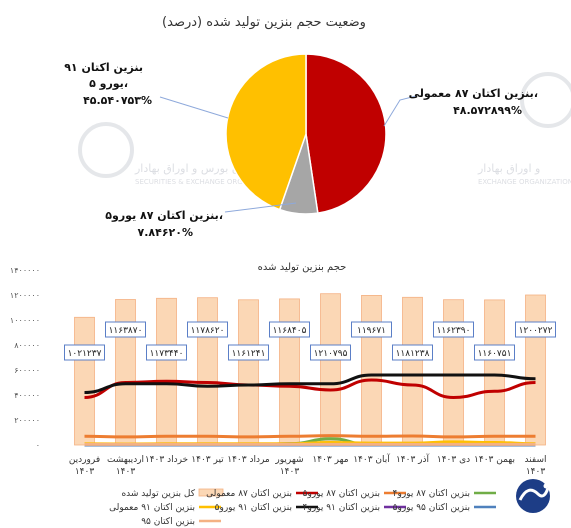  I want to click on value-label: ۱۱۹۶۷۱, so click(371, 331).